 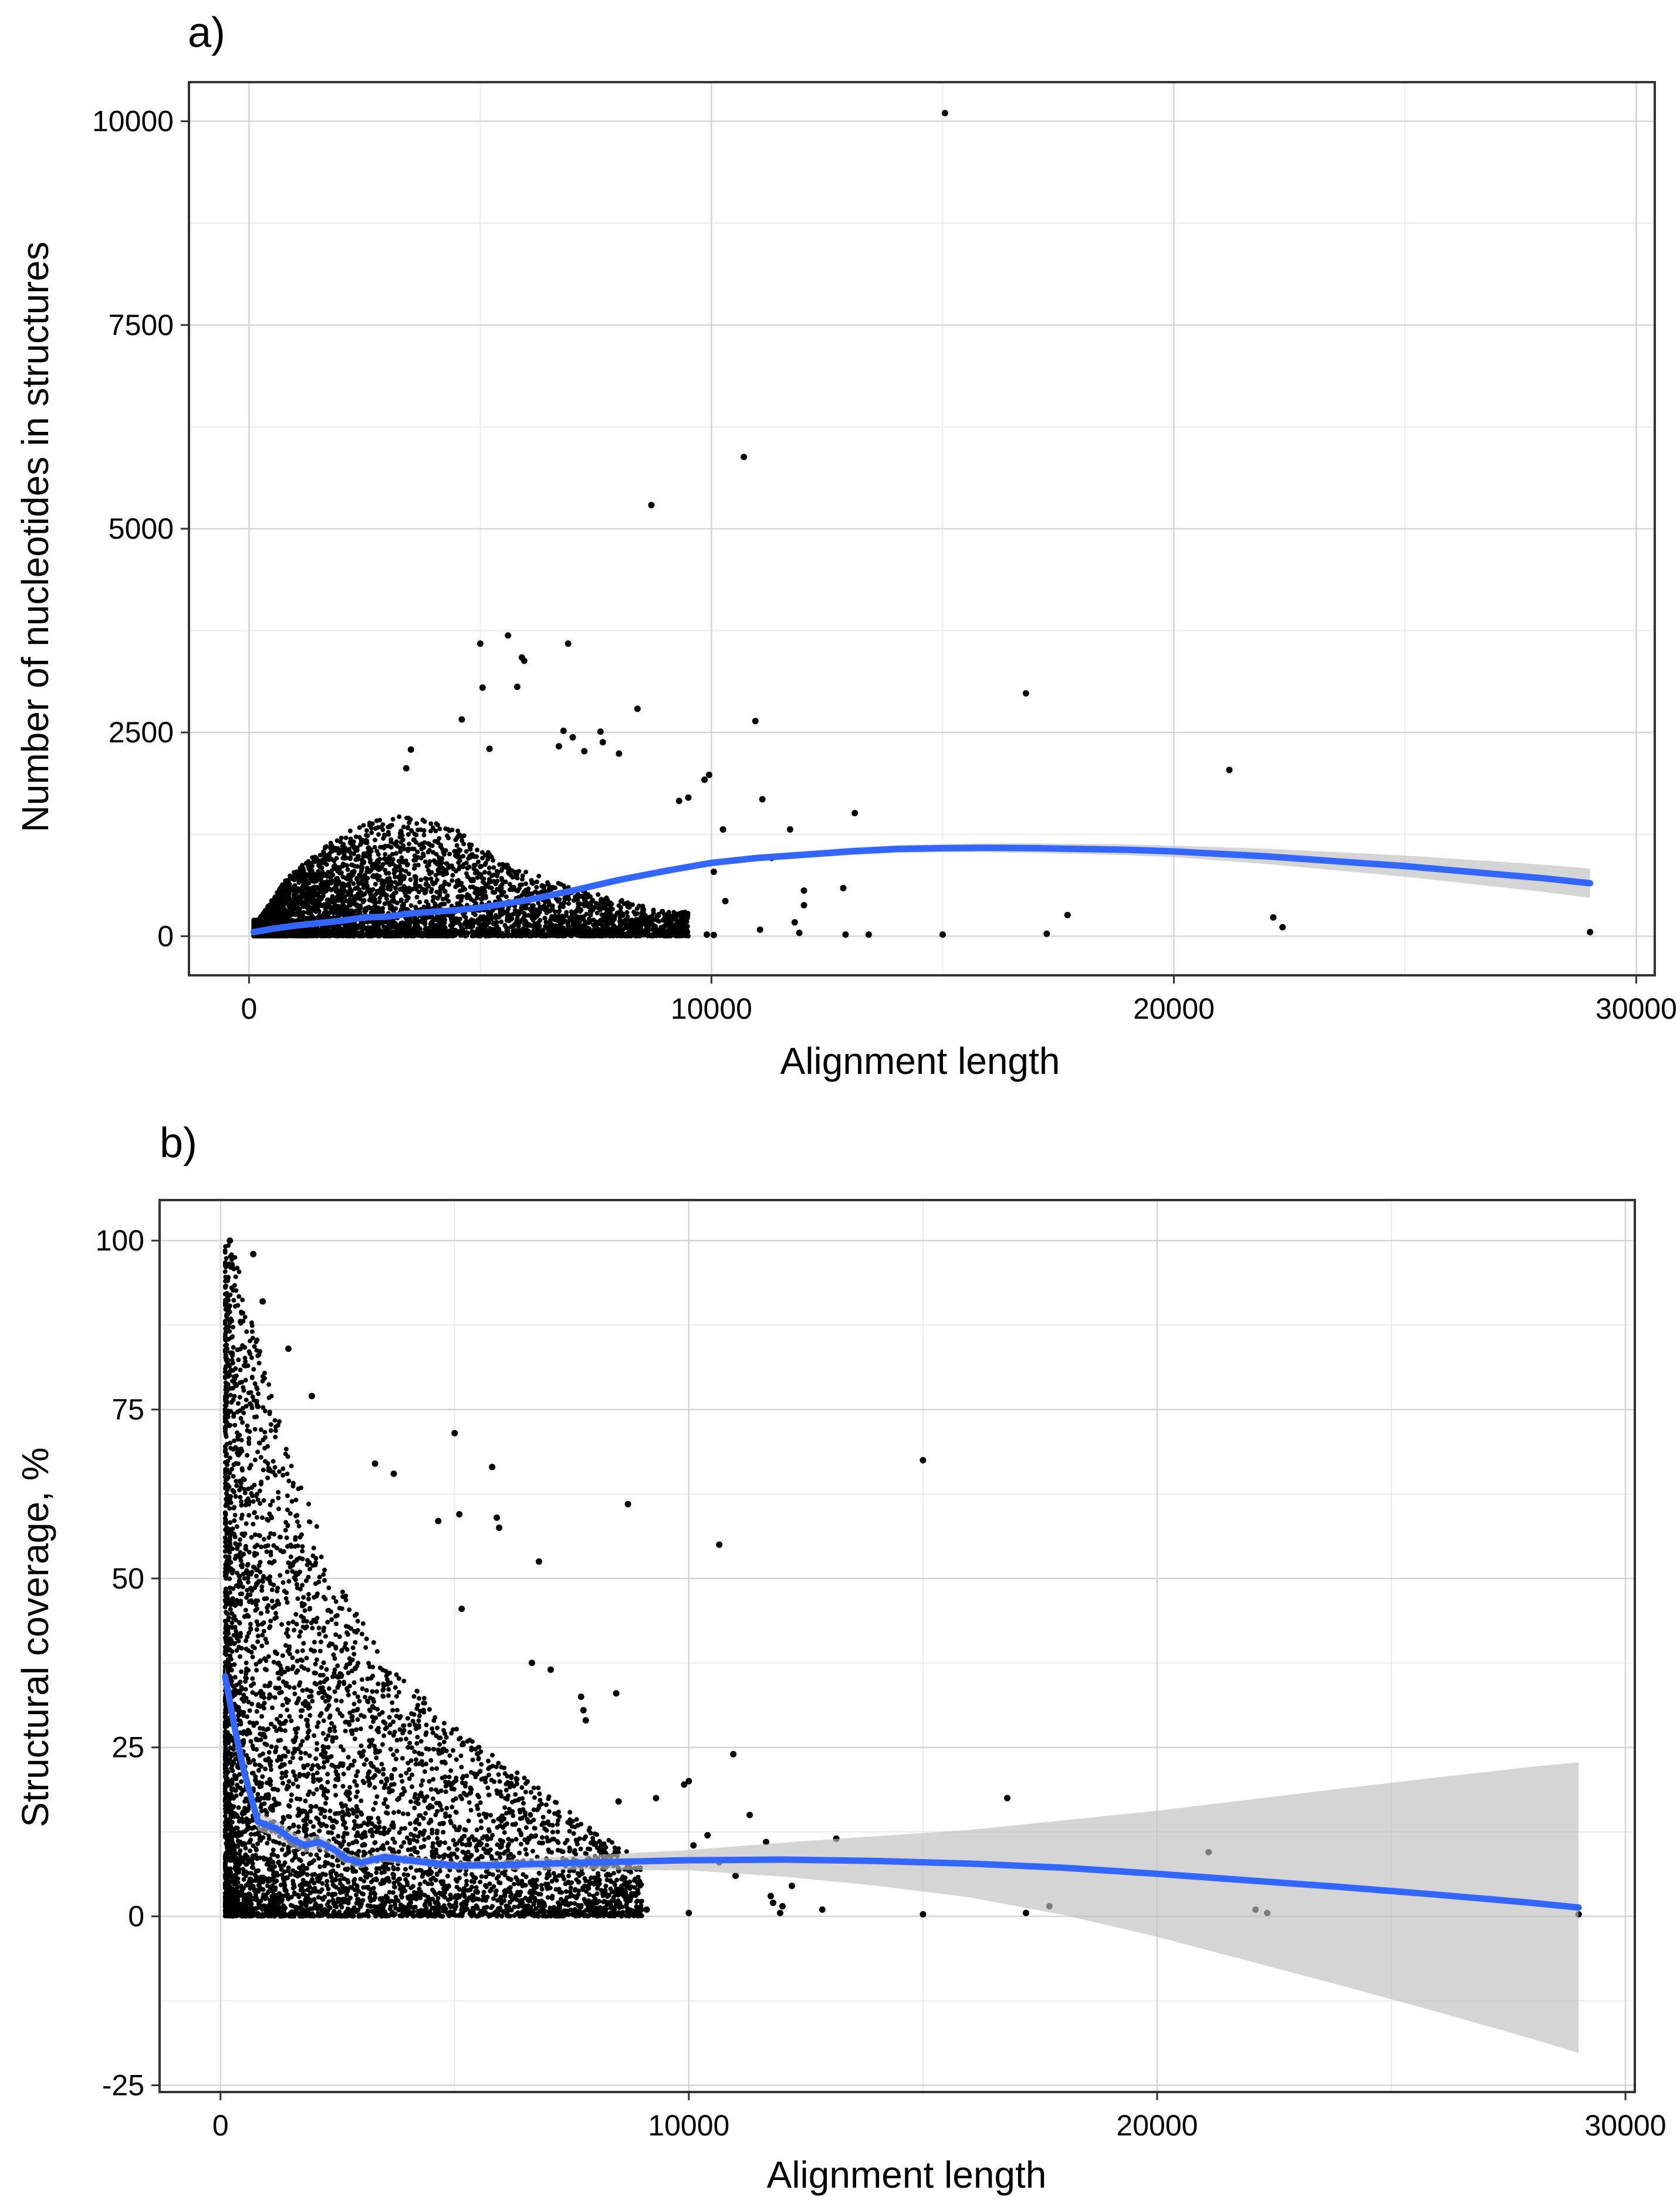 I want to click on panel-a-y-tick-labels: 0 2500 5000 7500 10000, so click(x=133, y=529).